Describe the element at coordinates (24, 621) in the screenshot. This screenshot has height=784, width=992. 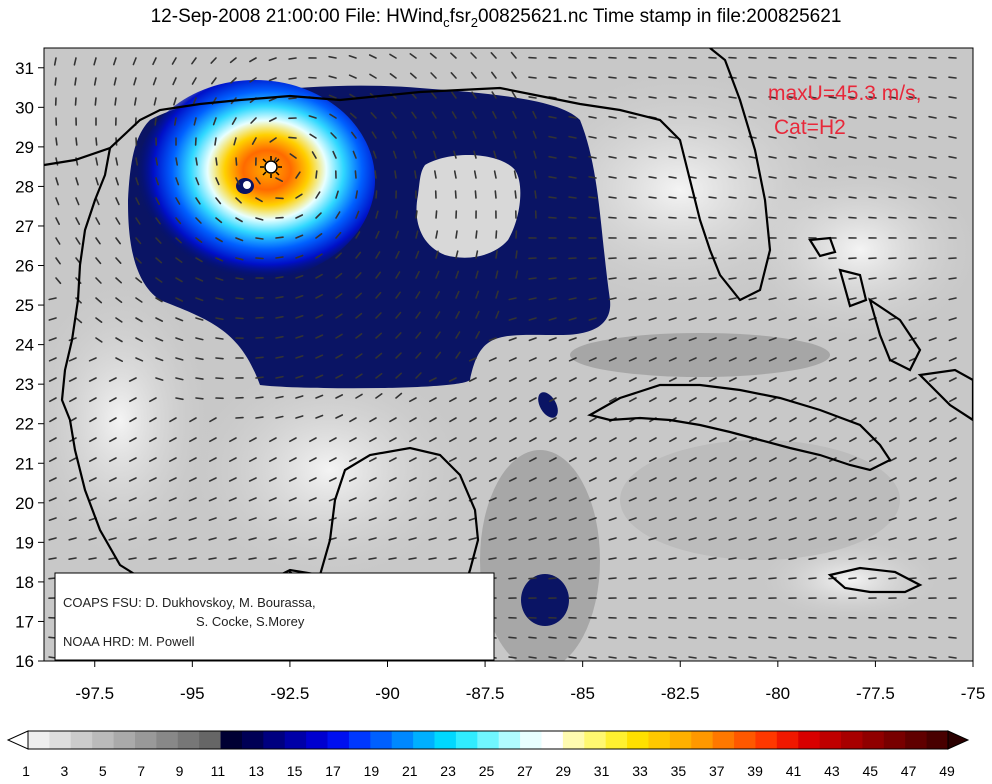
I see `y-tick-label: 17` at that location.